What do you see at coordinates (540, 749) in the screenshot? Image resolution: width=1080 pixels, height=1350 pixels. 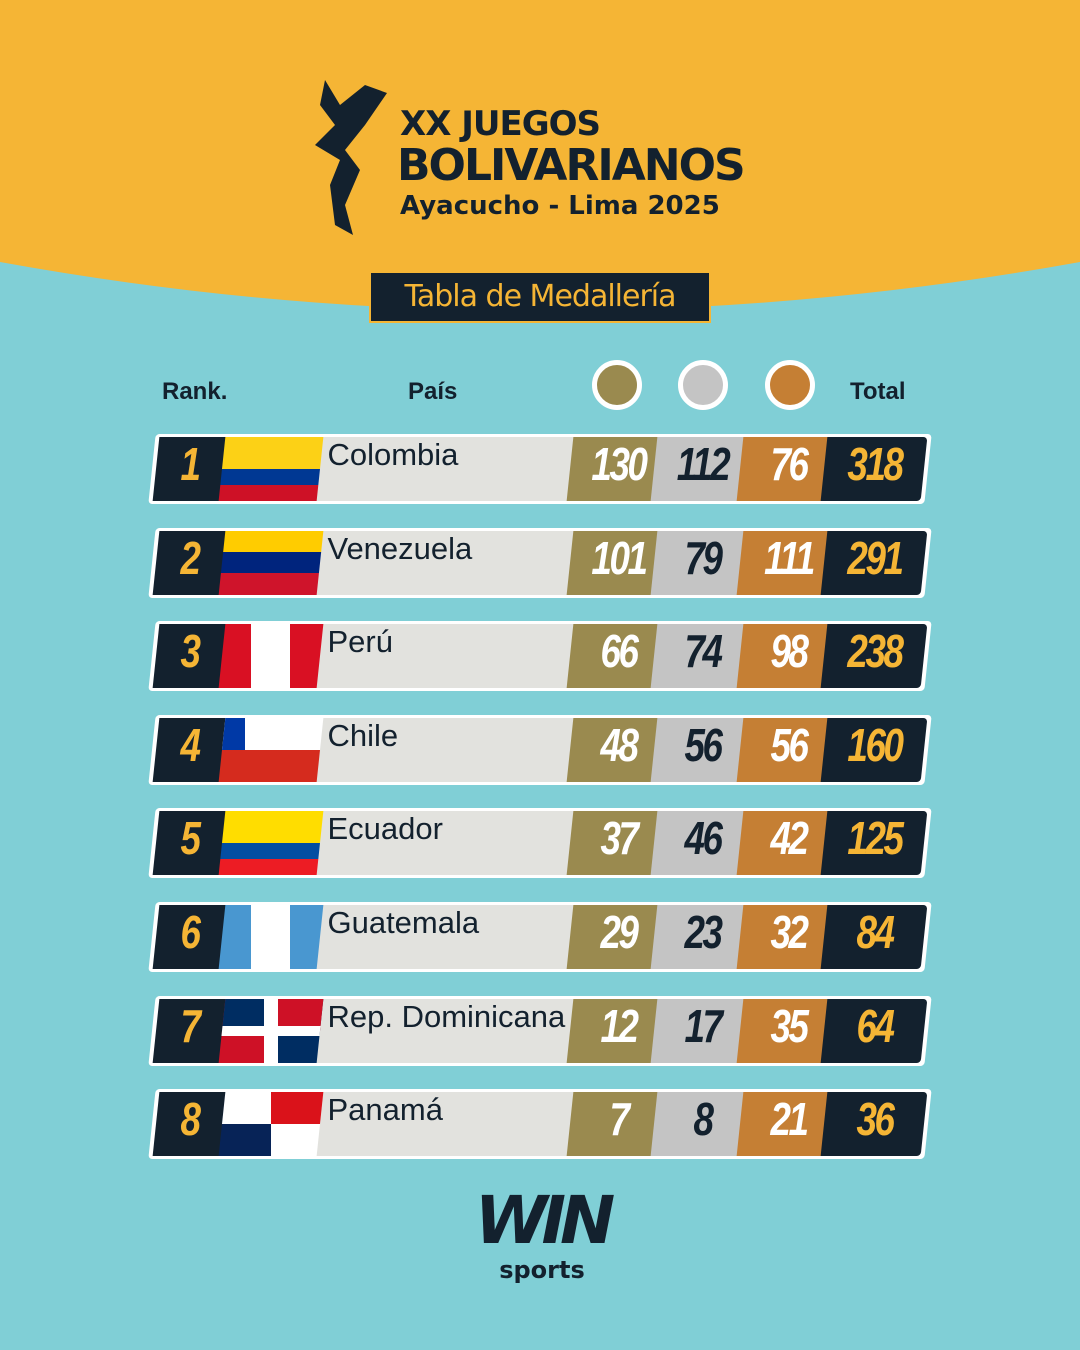 I see `table-row: Chile 4 48 56 56 160` at bounding box center [540, 749].